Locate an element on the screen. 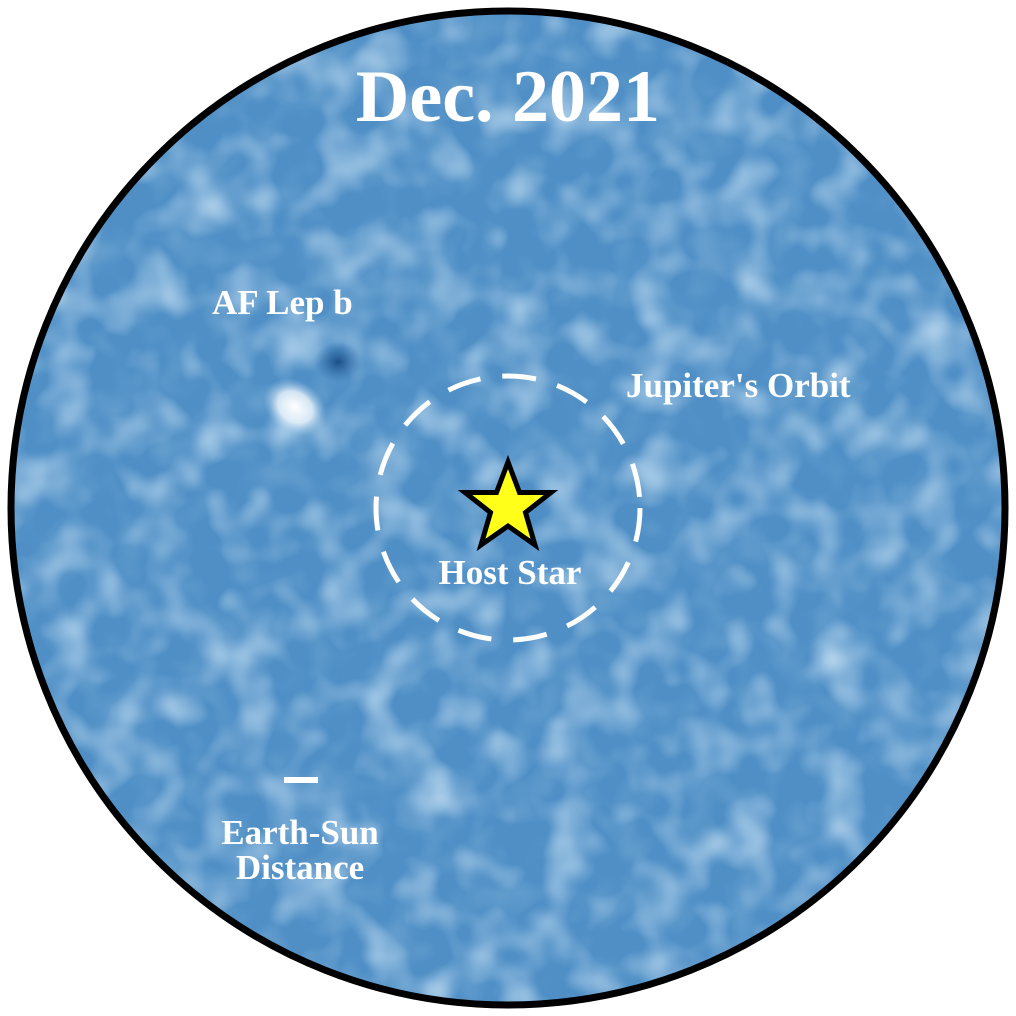 The image size is (1016, 1016). planet-signal is located at coordinates (295, 407).